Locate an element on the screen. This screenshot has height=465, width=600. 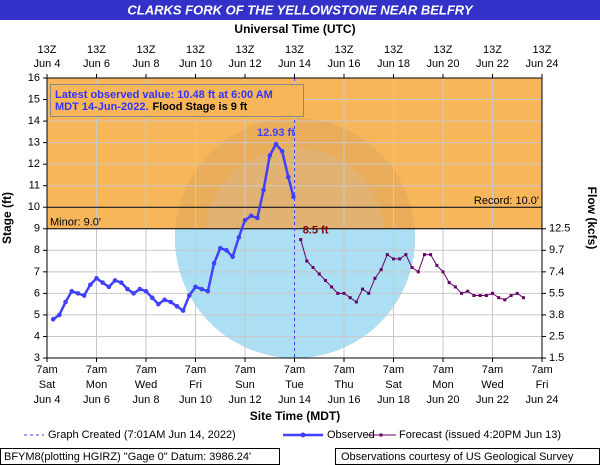
title-bar is located at coordinates (300, 10).